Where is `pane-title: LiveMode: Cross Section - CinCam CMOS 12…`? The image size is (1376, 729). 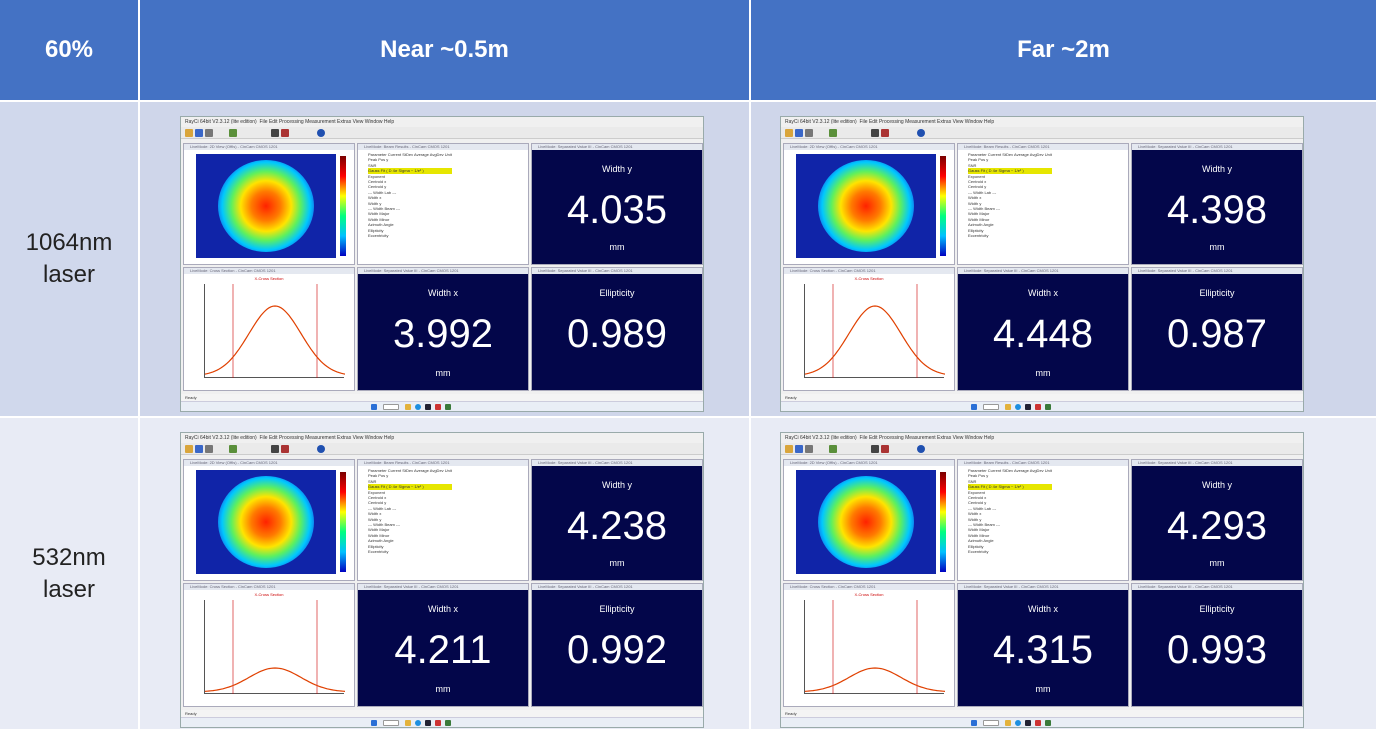 pane-title: LiveMode: Cross Section - CinCam CMOS 12… is located at coordinates (269, 587).